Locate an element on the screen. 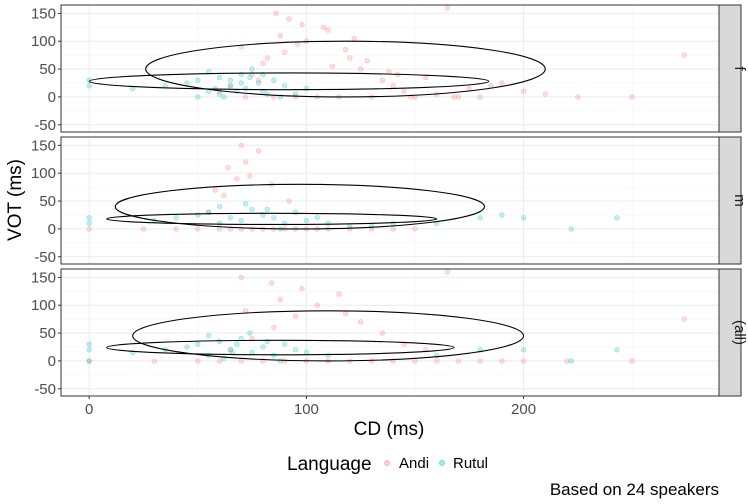  y-tick-label: 0 is located at coordinates (52, 229).